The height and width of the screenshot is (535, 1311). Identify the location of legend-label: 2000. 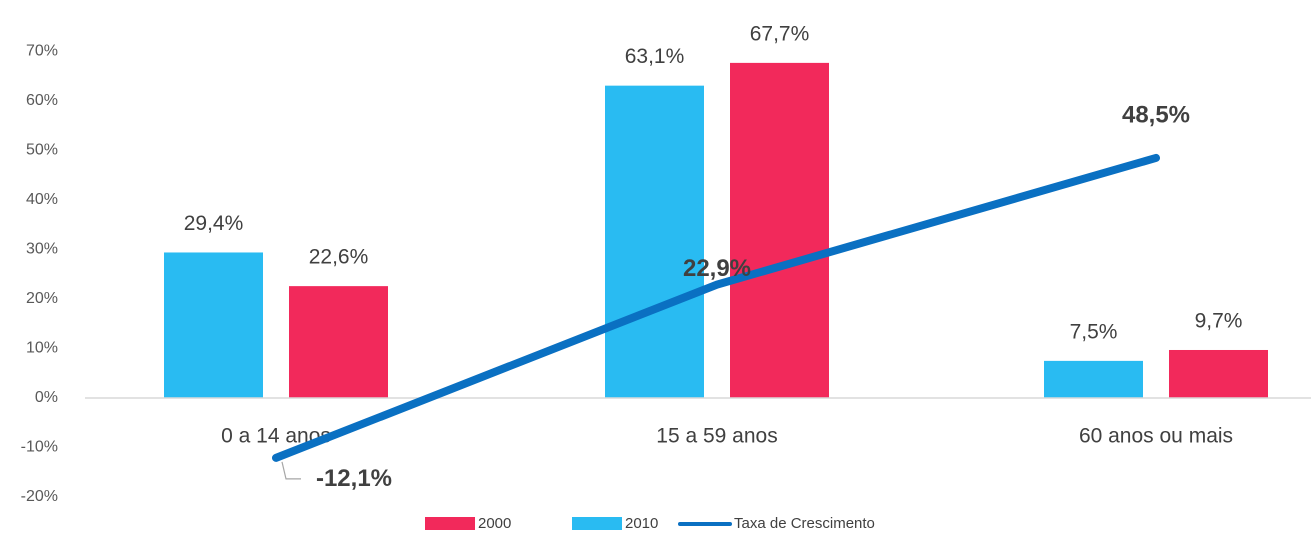
(494, 523).